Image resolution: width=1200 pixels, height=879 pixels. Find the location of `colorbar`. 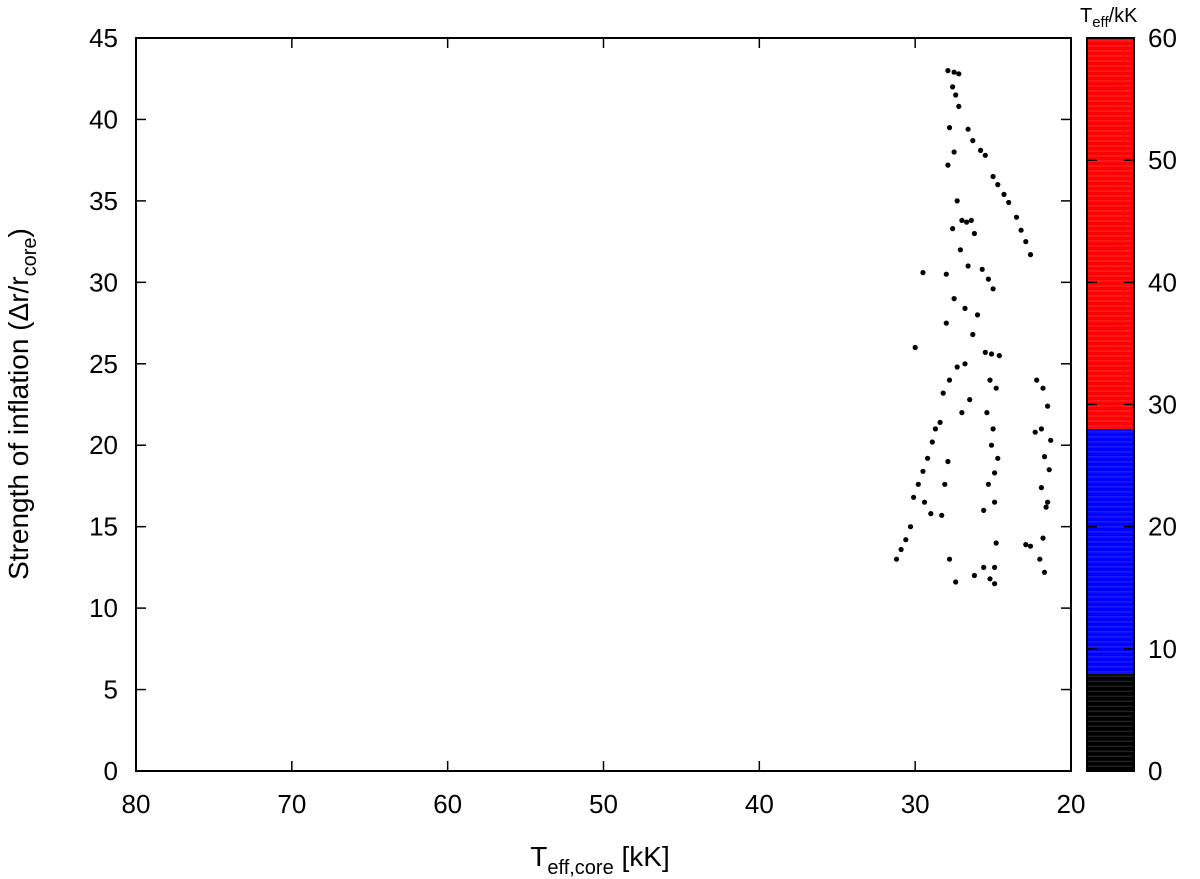

colorbar is located at coordinates (1110, 404).